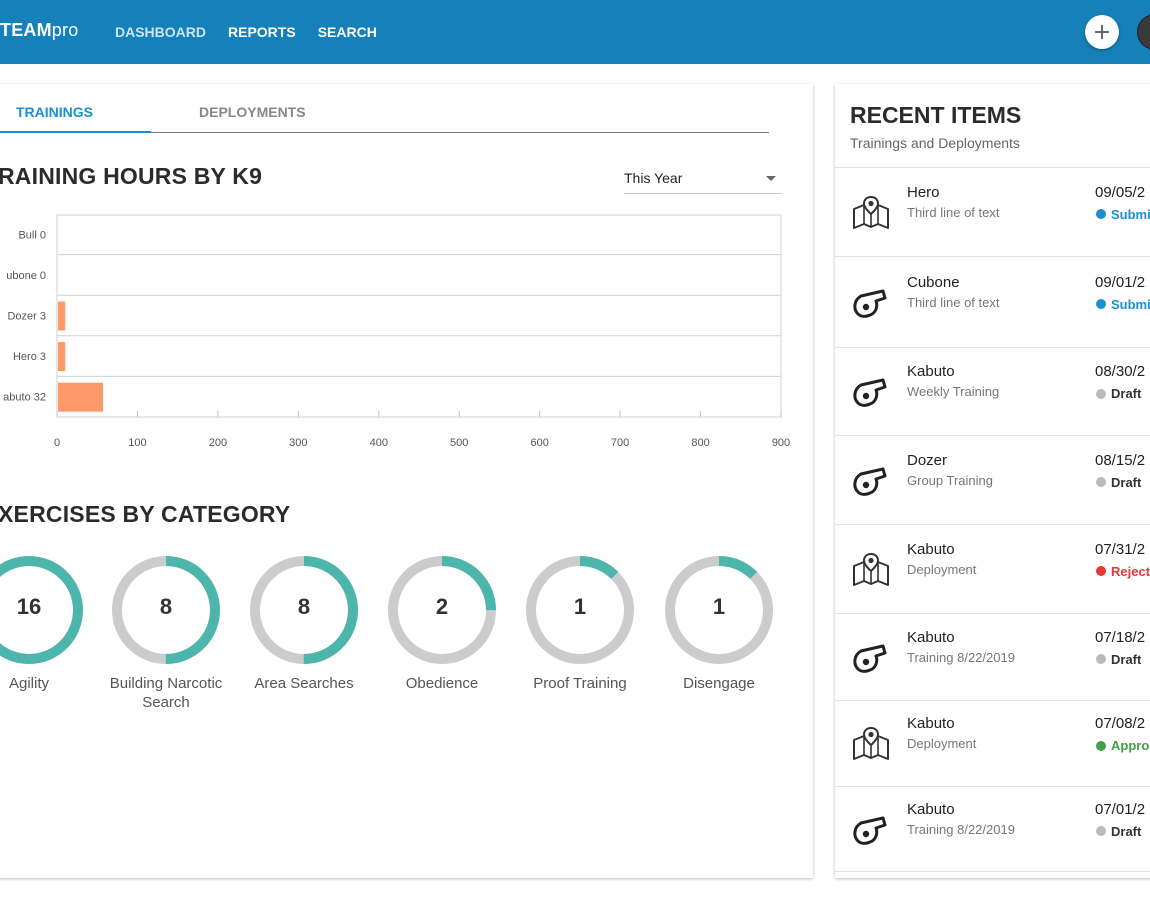  Describe the element at coordinates (1143, 32) in the screenshot. I see `user-avatar` at that location.